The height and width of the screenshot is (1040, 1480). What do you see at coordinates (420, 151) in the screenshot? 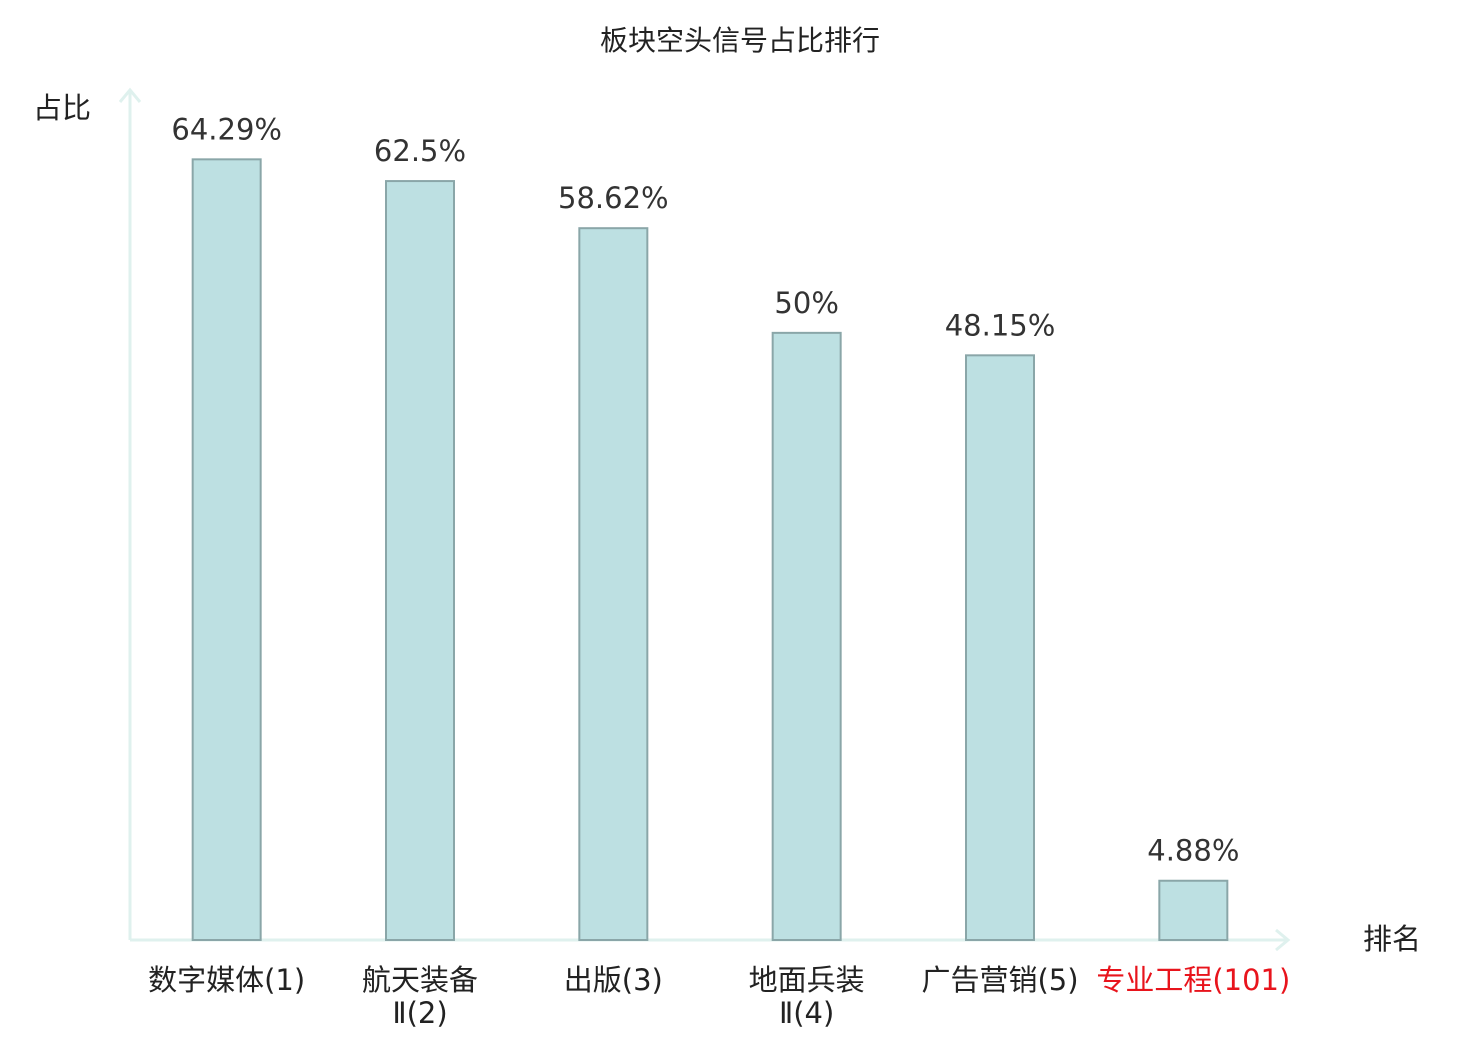
I see `value-label: 62.5%` at bounding box center [420, 151].